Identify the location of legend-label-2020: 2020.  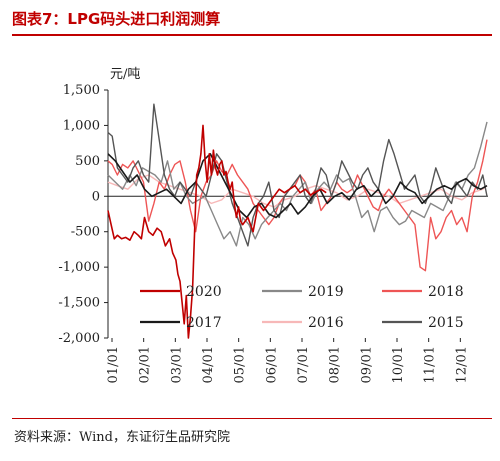
(204, 292).